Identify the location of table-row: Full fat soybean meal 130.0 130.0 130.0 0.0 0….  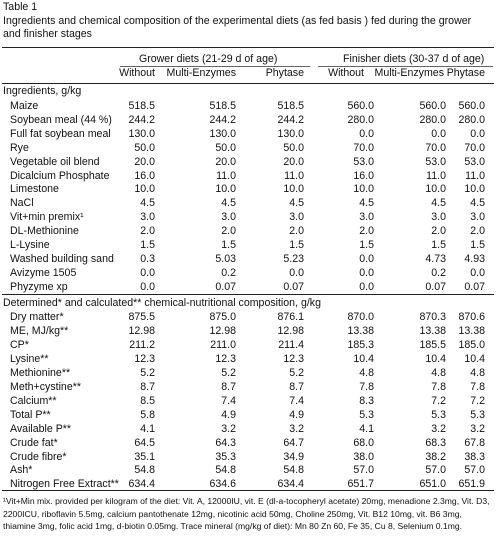
(248, 134).